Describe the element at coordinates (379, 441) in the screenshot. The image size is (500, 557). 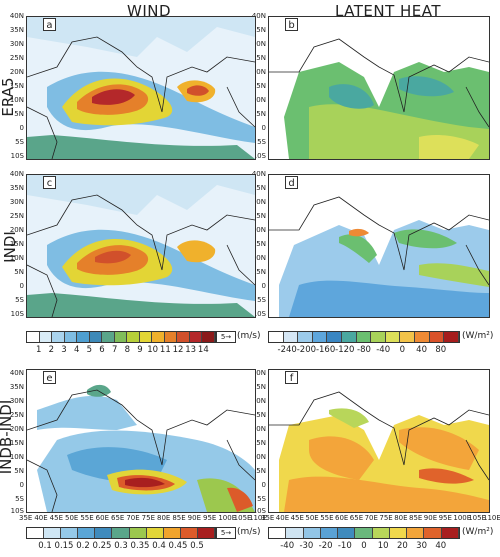
I see `map-panel-f-latent-heat-difference` at that location.